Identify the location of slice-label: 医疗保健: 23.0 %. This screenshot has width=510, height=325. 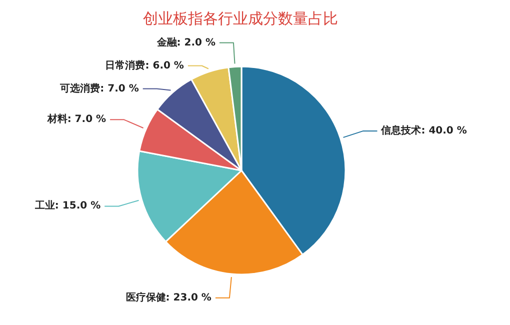
(169, 297).